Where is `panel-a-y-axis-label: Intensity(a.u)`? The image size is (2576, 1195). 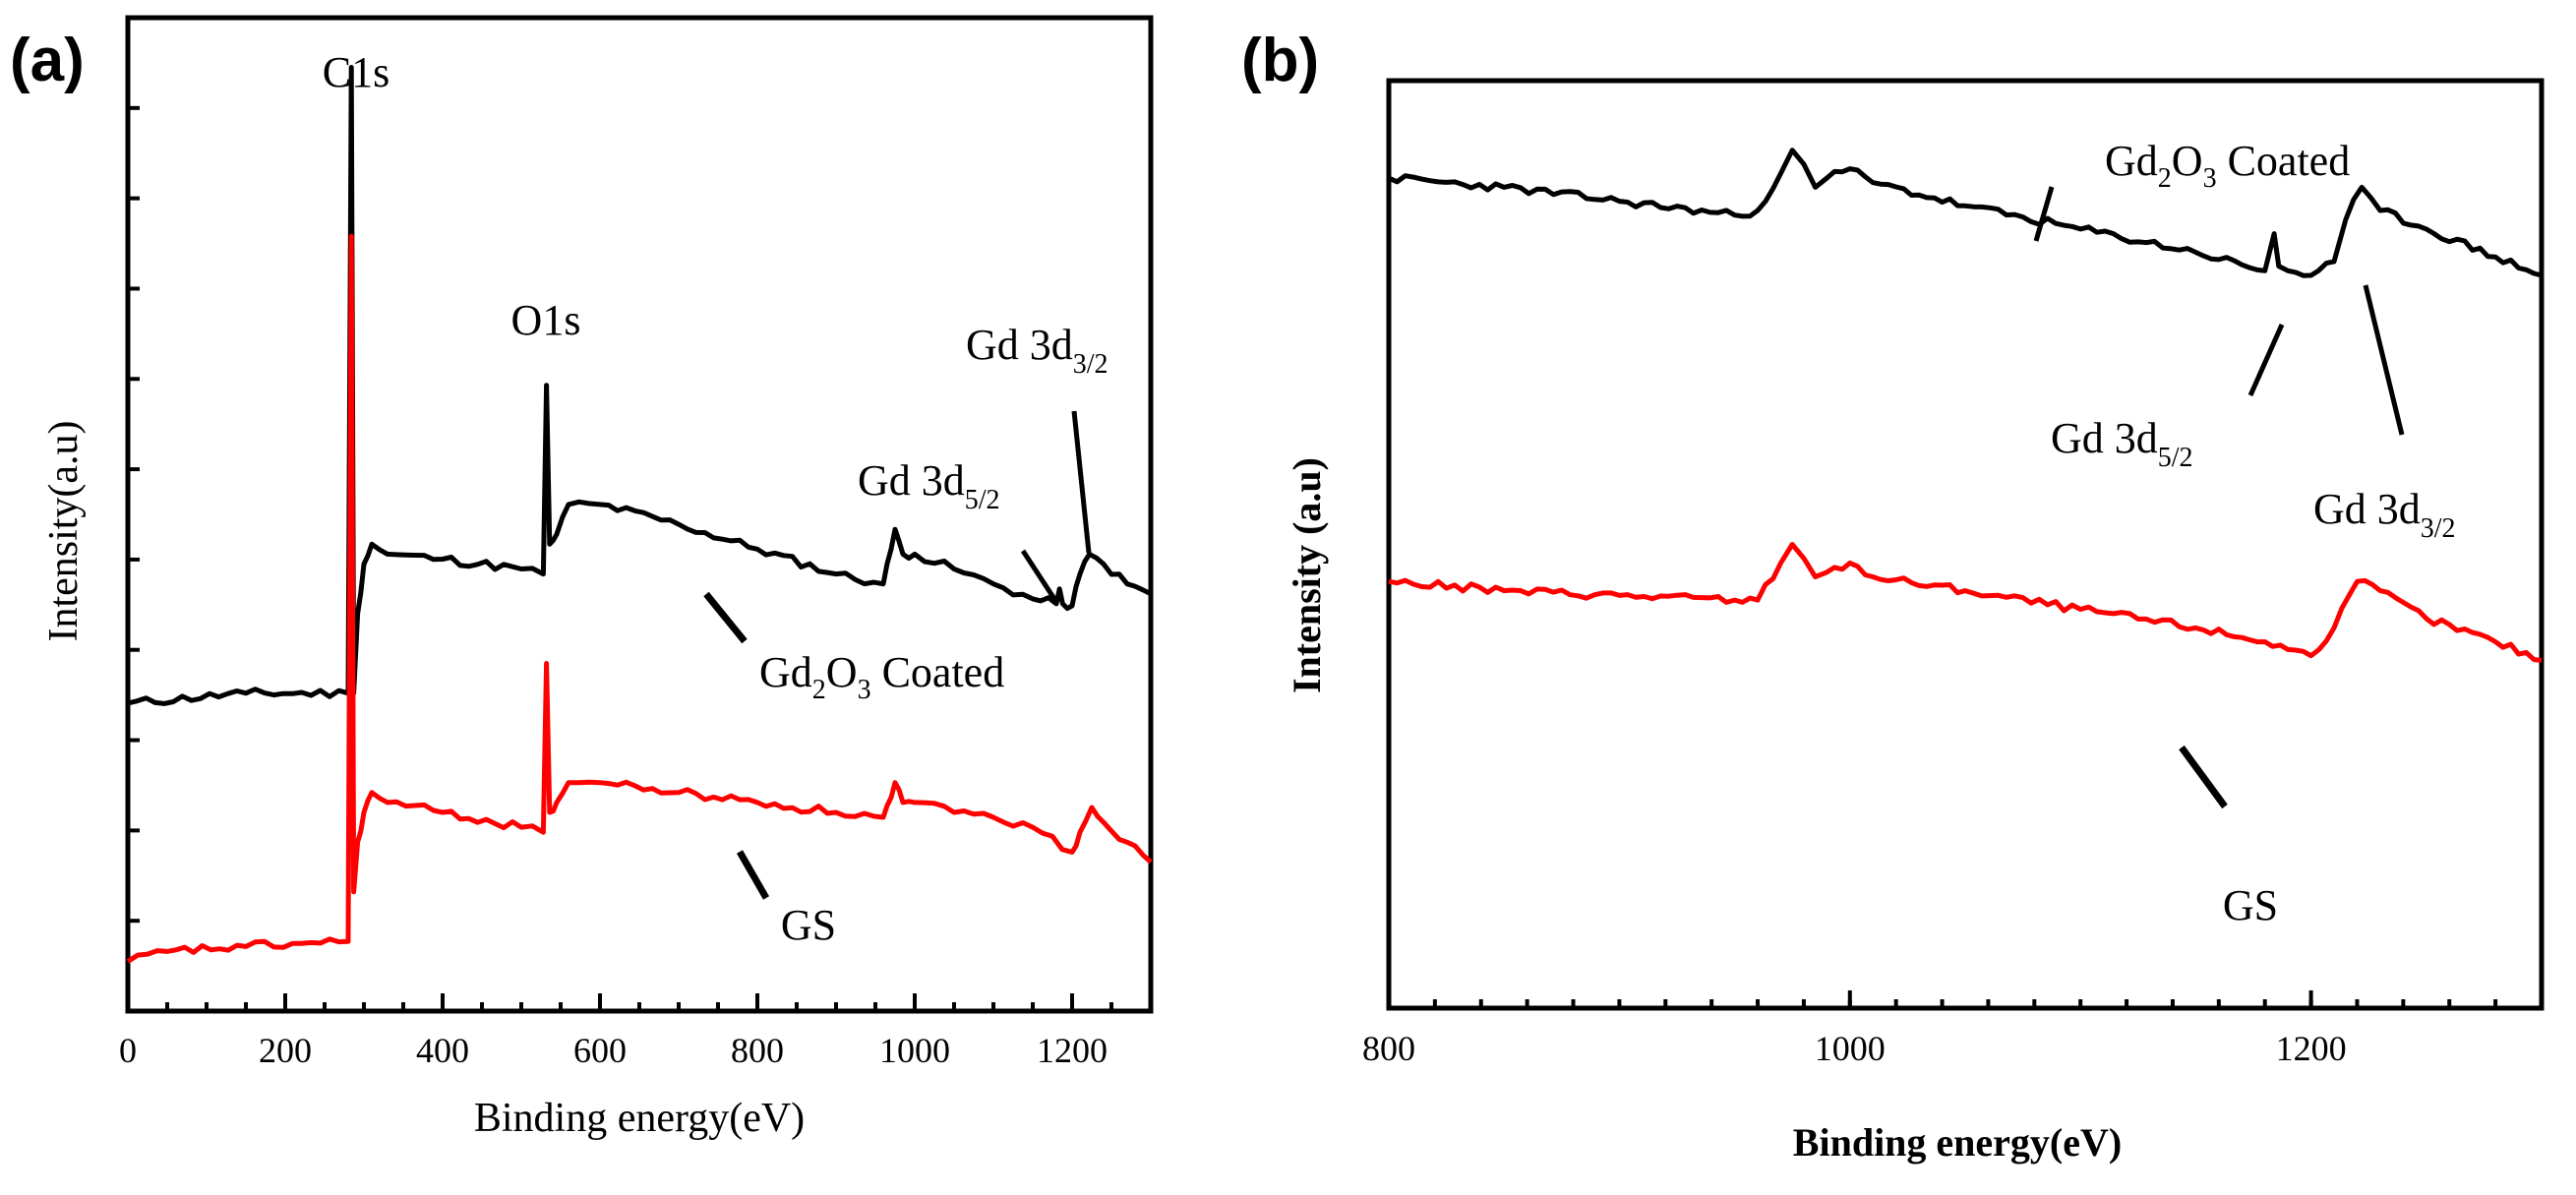
panel-a-y-axis-label: Intensity(a.u) is located at coordinates (64, 530).